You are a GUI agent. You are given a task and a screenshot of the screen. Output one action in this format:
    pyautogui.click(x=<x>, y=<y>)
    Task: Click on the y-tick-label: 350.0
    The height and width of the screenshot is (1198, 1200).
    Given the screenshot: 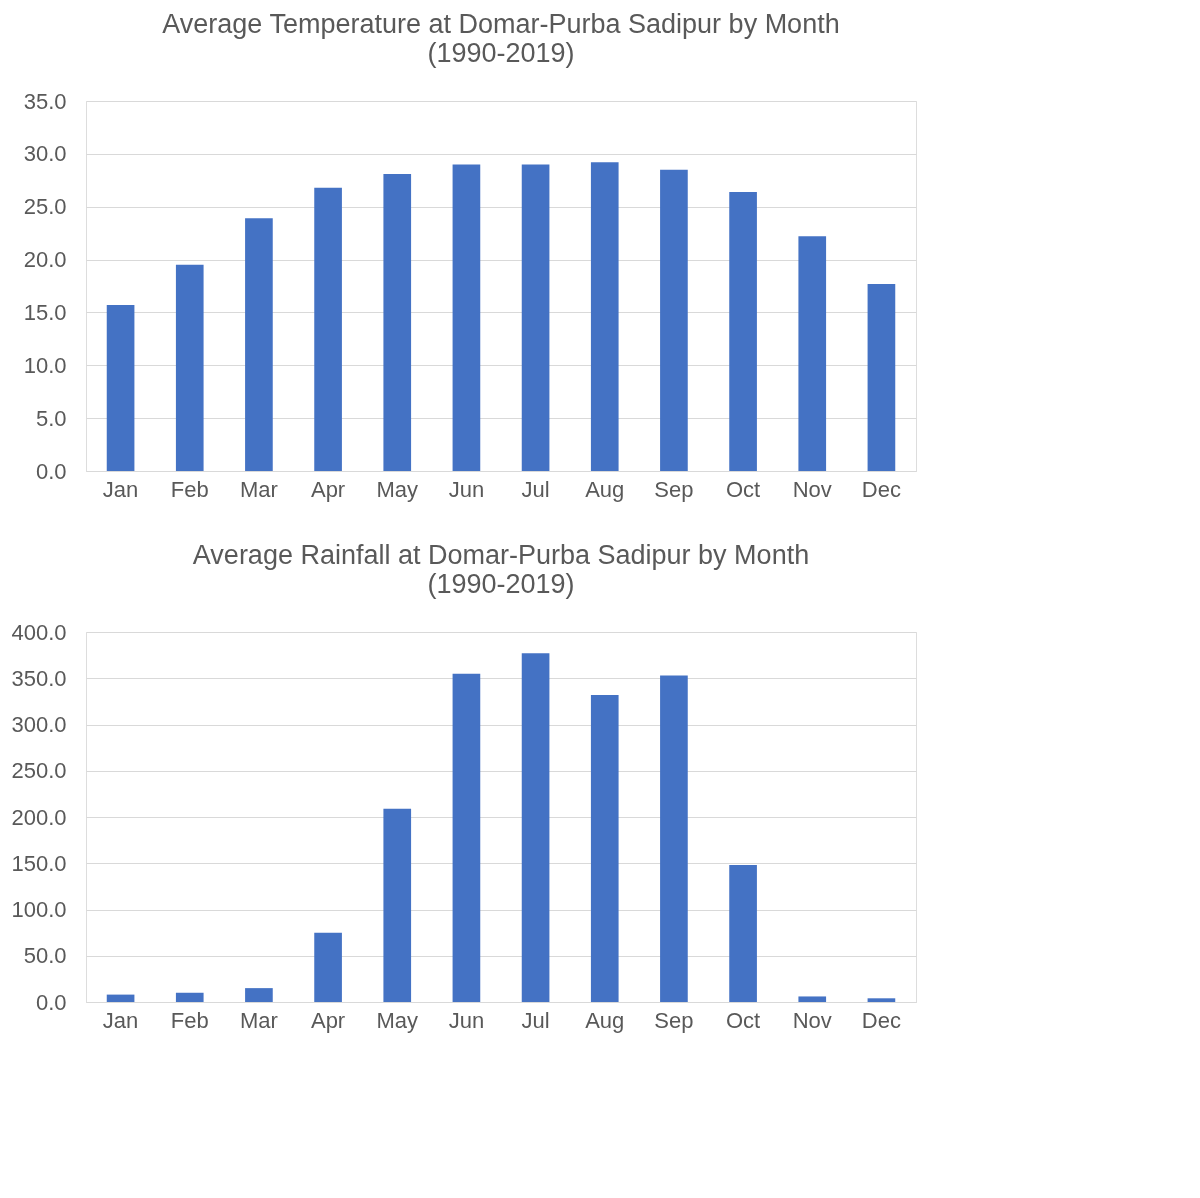 What is the action you would take?
    pyautogui.click(x=39, y=678)
    